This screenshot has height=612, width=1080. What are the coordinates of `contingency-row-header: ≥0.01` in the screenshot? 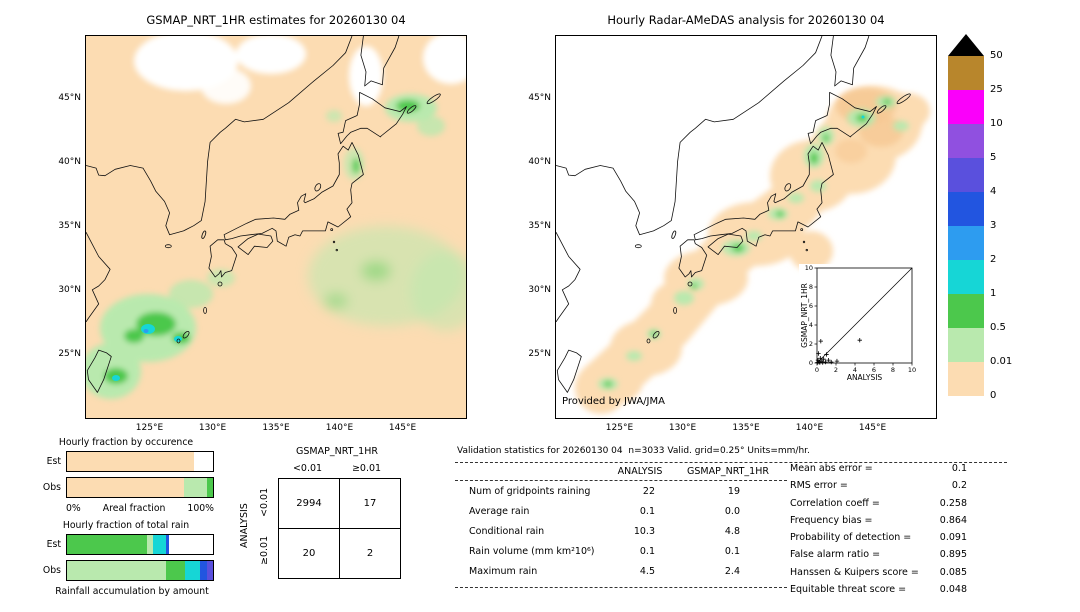 It's located at (264, 550).